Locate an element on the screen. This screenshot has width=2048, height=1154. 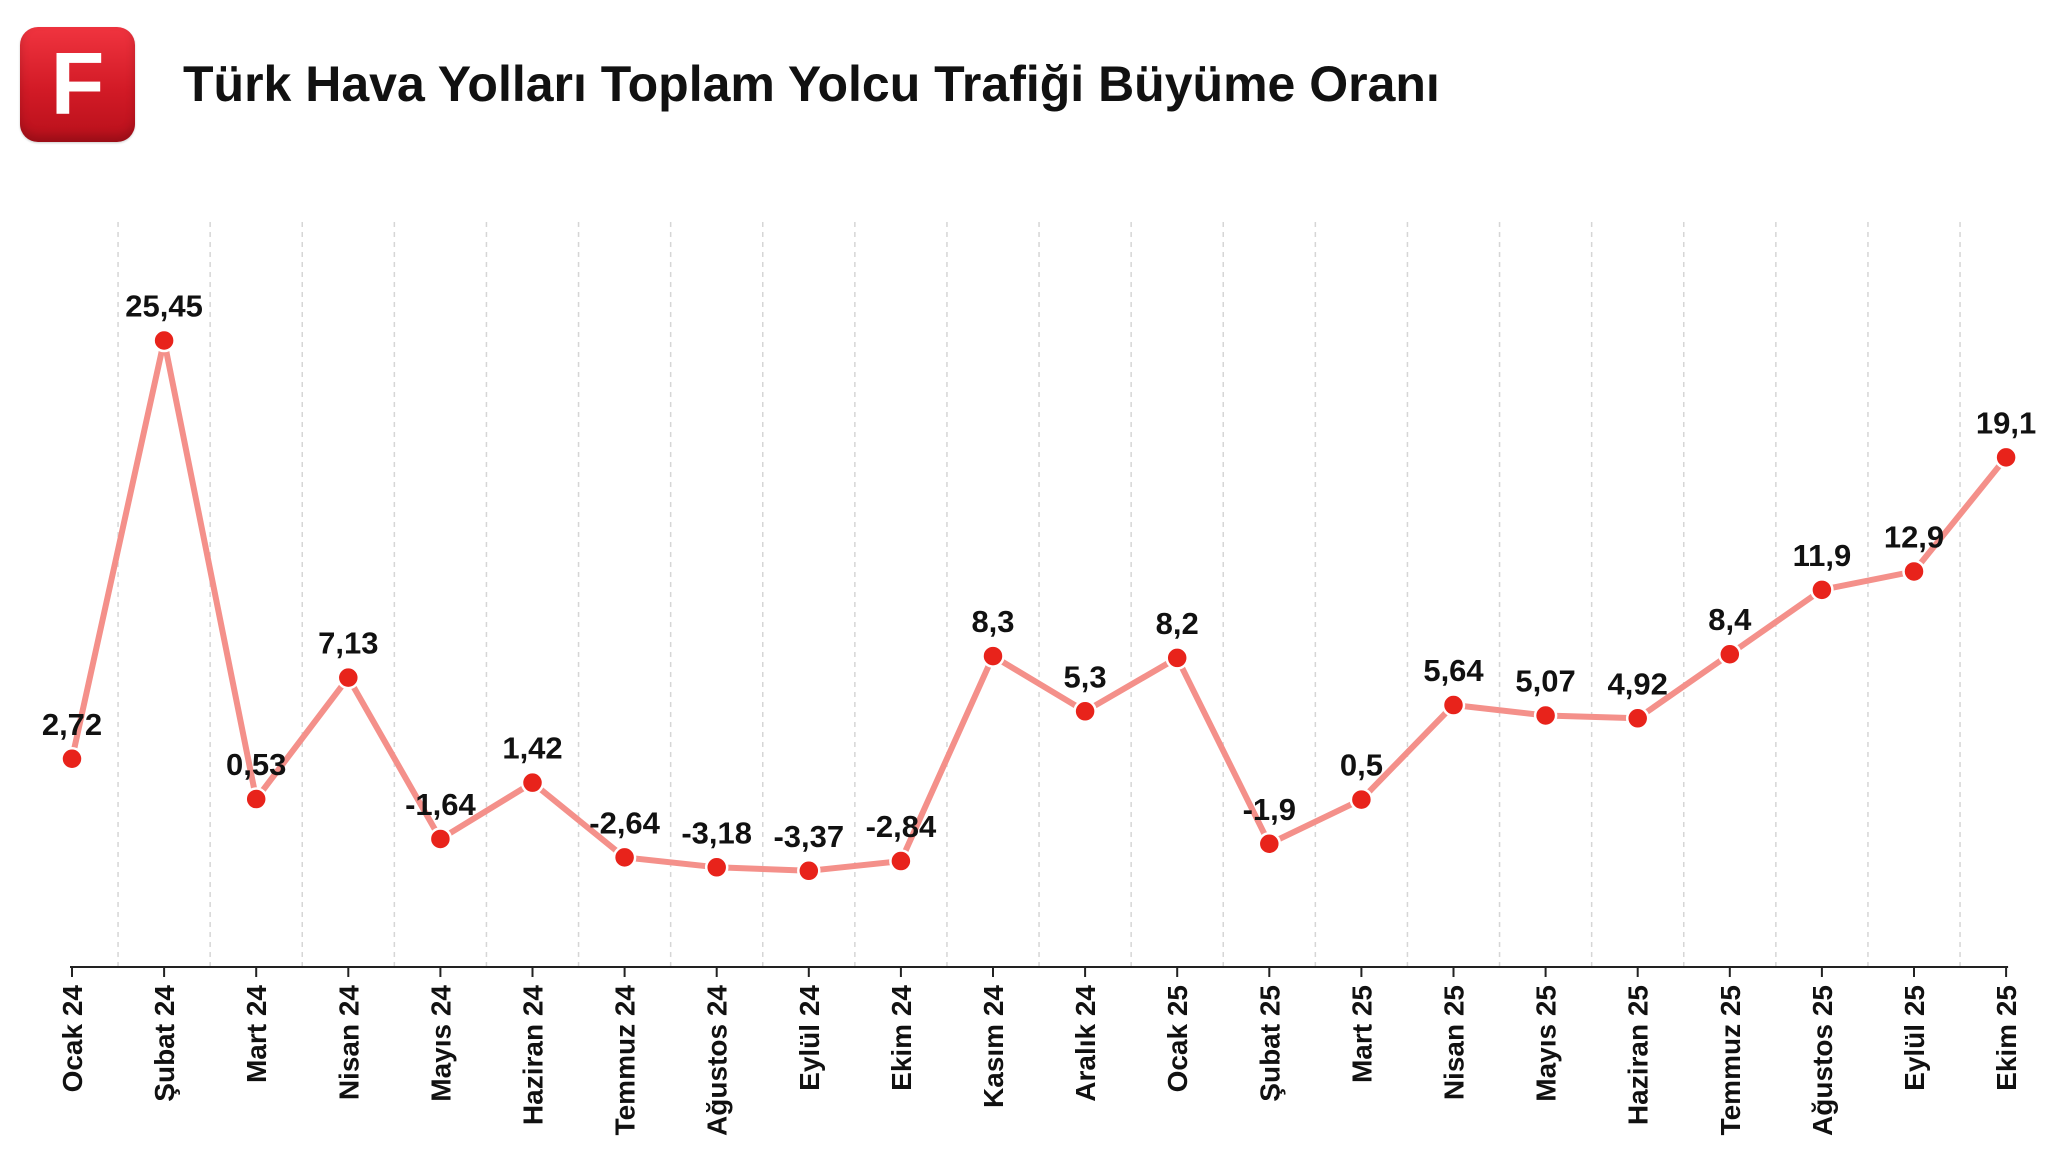
data-label: -2,64 is located at coordinates (624, 822).